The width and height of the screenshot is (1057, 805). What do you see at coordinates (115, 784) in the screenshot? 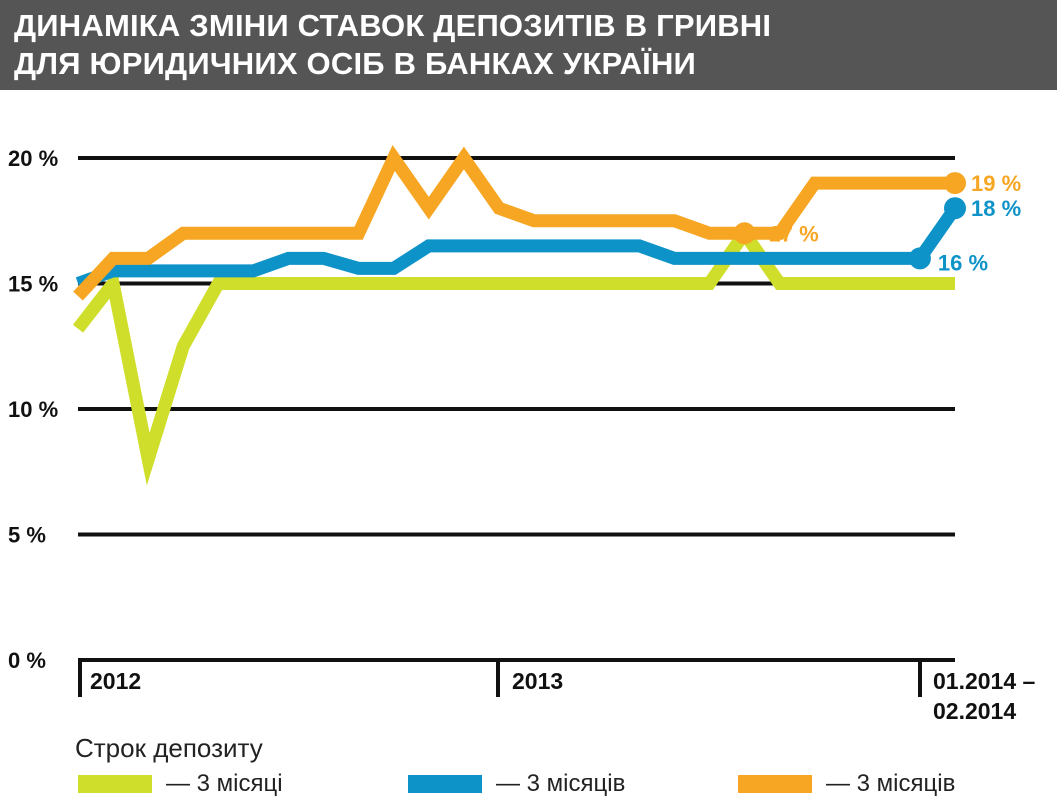
I see `legend-swatch-green` at bounding box center [115, 784].